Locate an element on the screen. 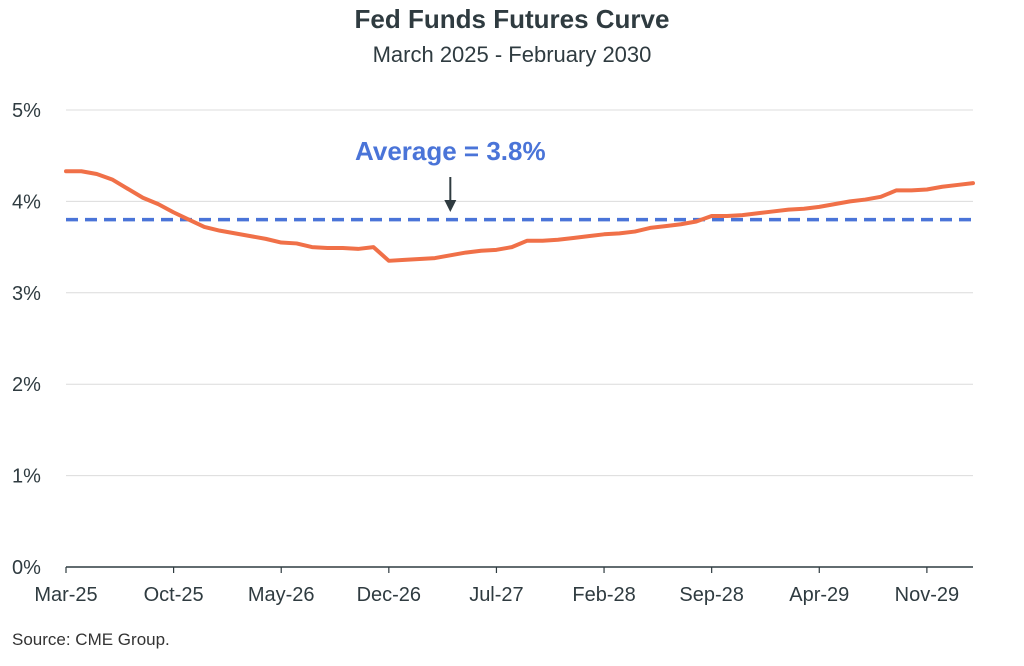 Image resolution: width=1024 pixels, height=666 pixels. chart-title: Fed Funds Futures Curve is located at coordinates (512, 19).